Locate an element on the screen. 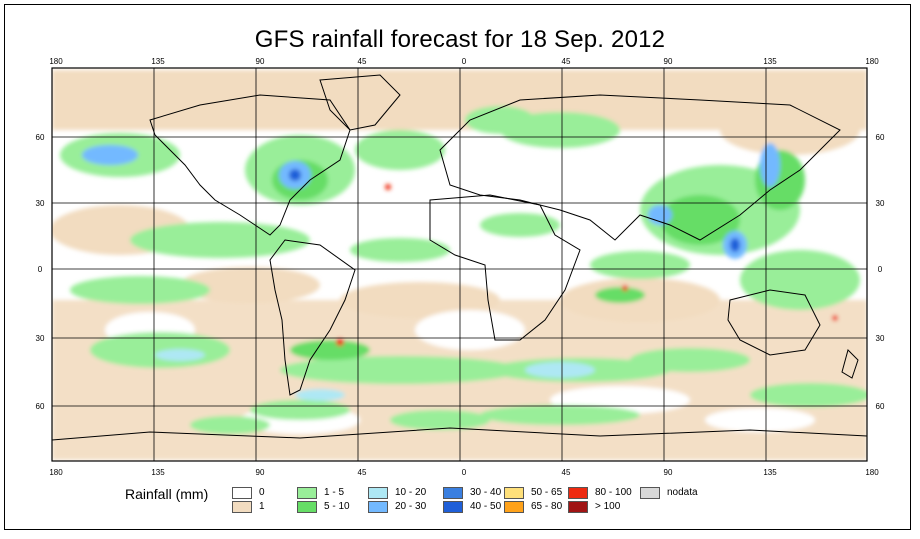 The height and width of the screenshot is (539, 920). longitude-ticks-bottom: 180 135 90 45 0 45 90 135 180 is located at coordinates (464, 472).